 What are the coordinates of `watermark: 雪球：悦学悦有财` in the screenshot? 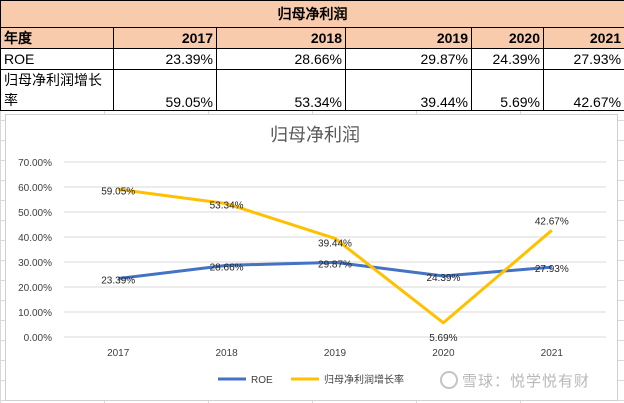 It's located at (515, 380).